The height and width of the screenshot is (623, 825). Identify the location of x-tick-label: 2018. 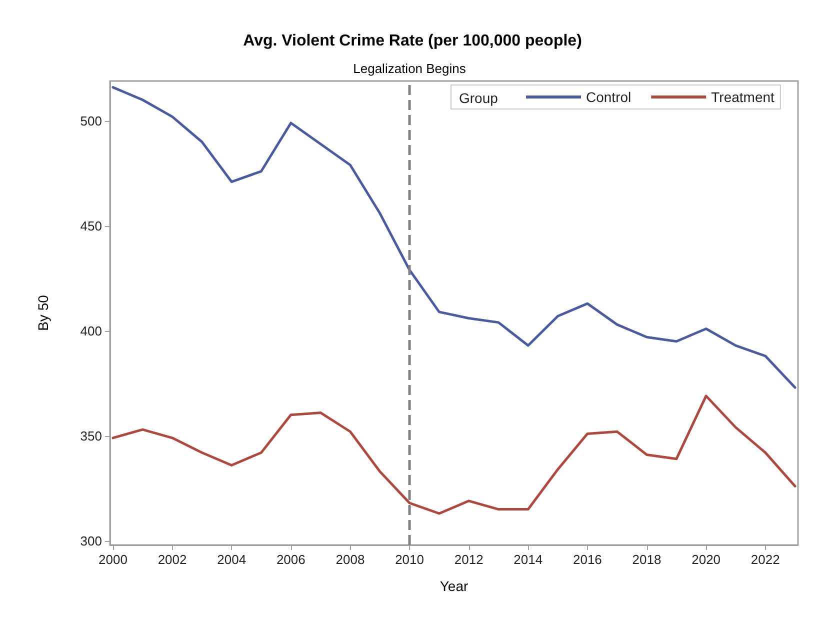
(647, 559).